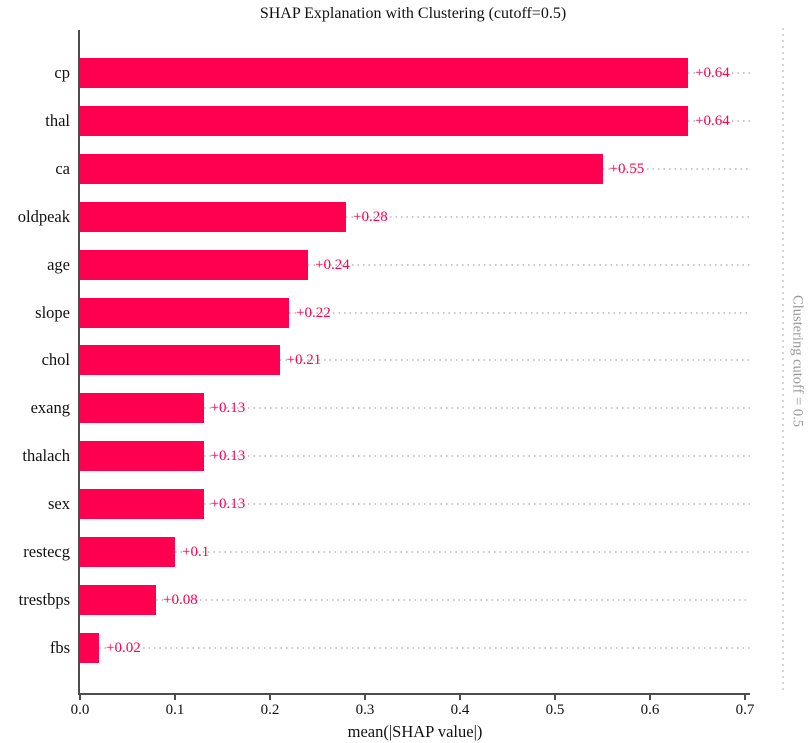  I want to click on value-label: +0.55, so click(627, 168).